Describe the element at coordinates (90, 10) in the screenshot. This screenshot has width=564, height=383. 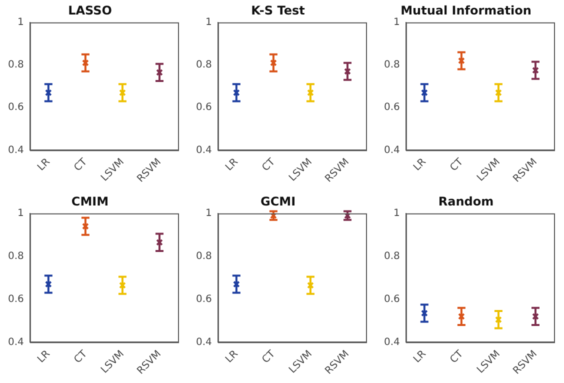
I see `chart-title: LASSO` at that location.